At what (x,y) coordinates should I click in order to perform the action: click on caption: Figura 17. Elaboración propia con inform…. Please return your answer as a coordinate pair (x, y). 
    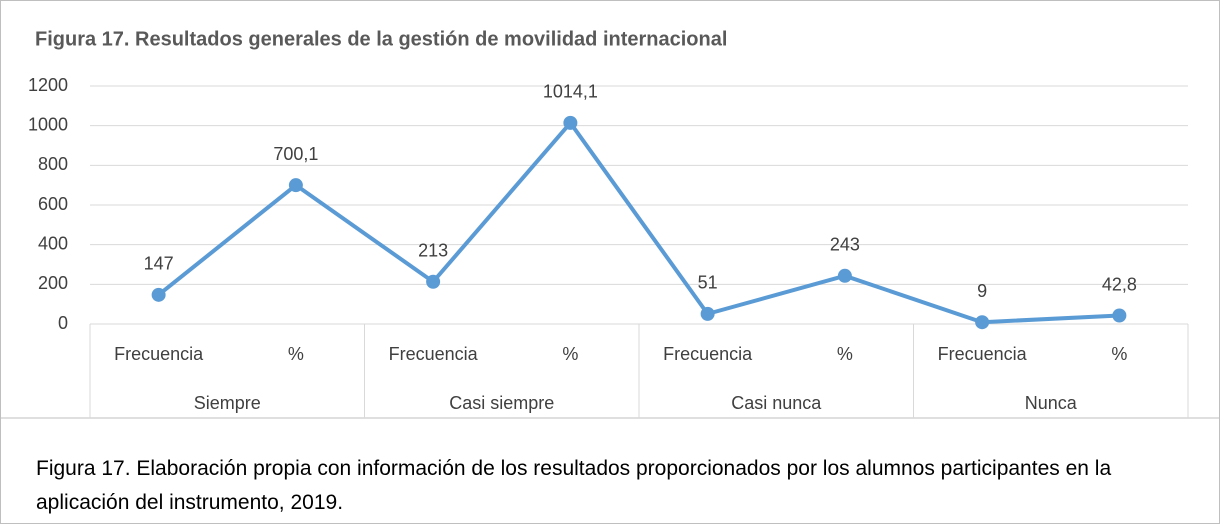
    Looking at the image, I should click on (574, 485).